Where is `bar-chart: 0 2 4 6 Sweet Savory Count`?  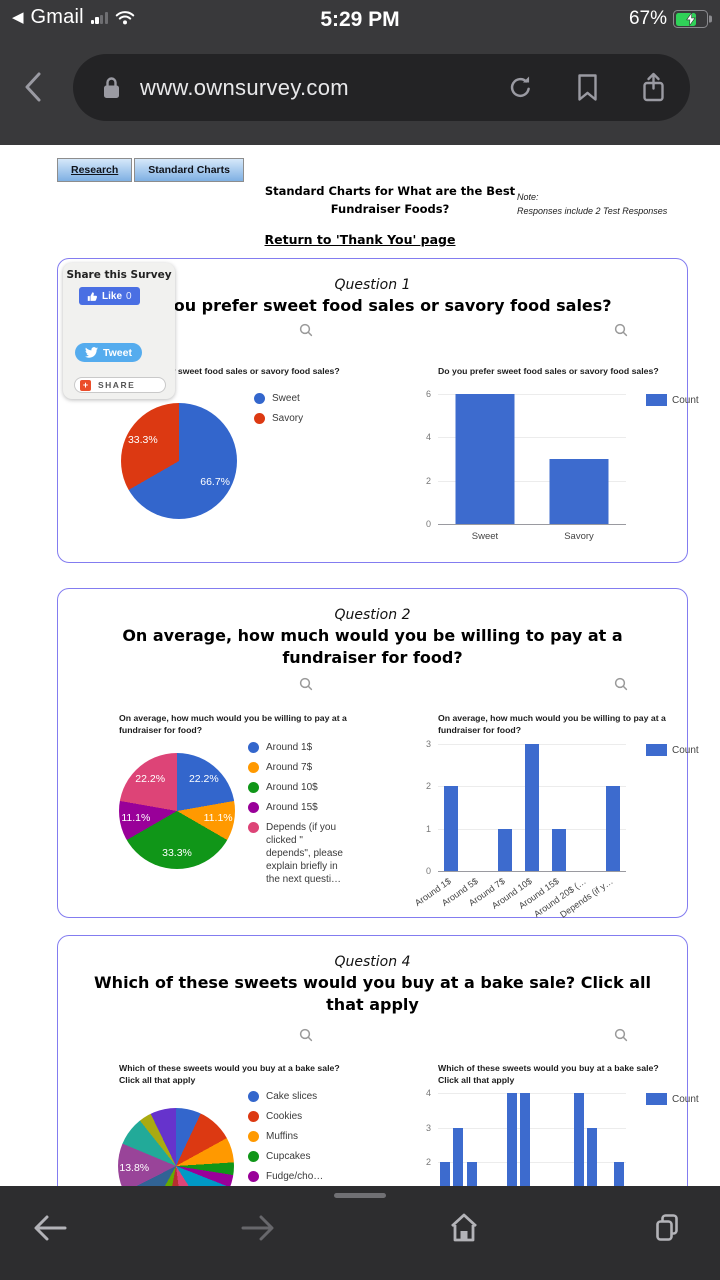 bar-chart: 0 2 4 6 Sweet Savory Count is located at coordinates (562, 465).